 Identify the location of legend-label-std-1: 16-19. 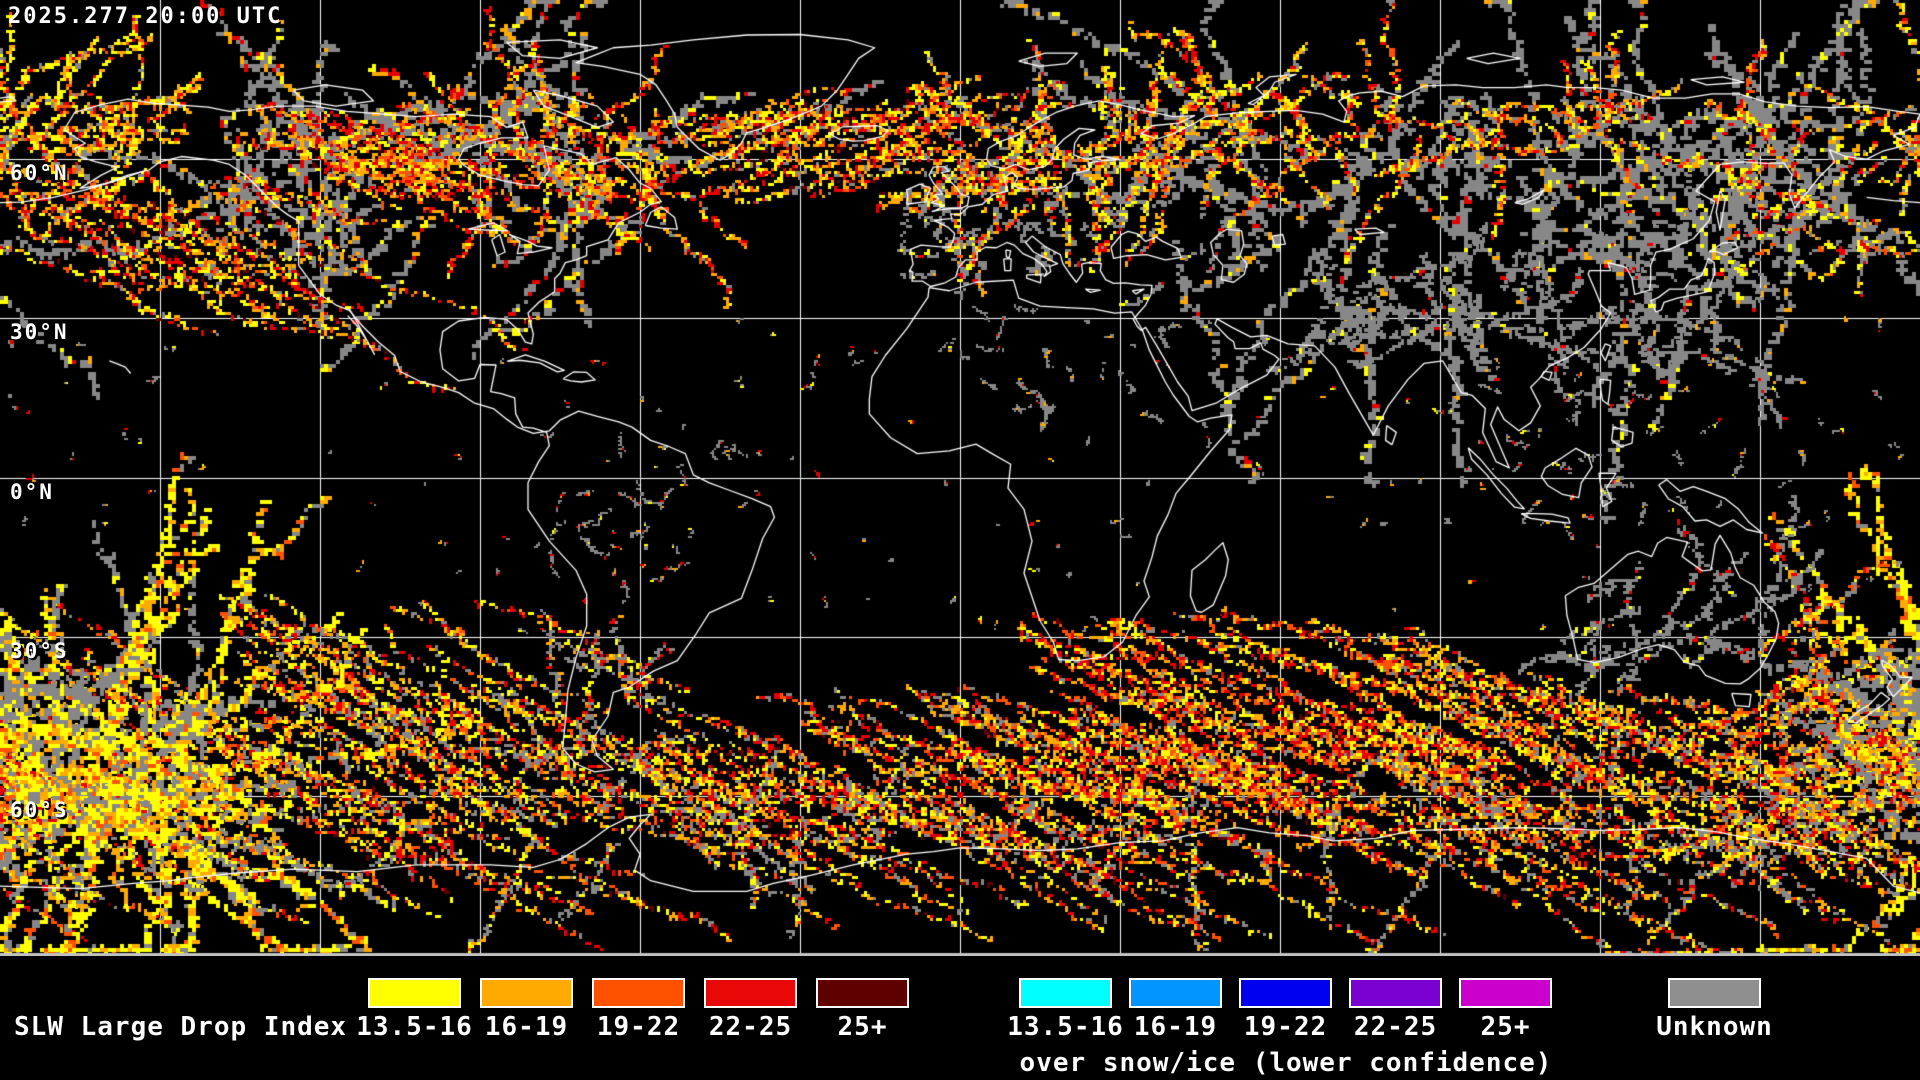
(526, 1027).